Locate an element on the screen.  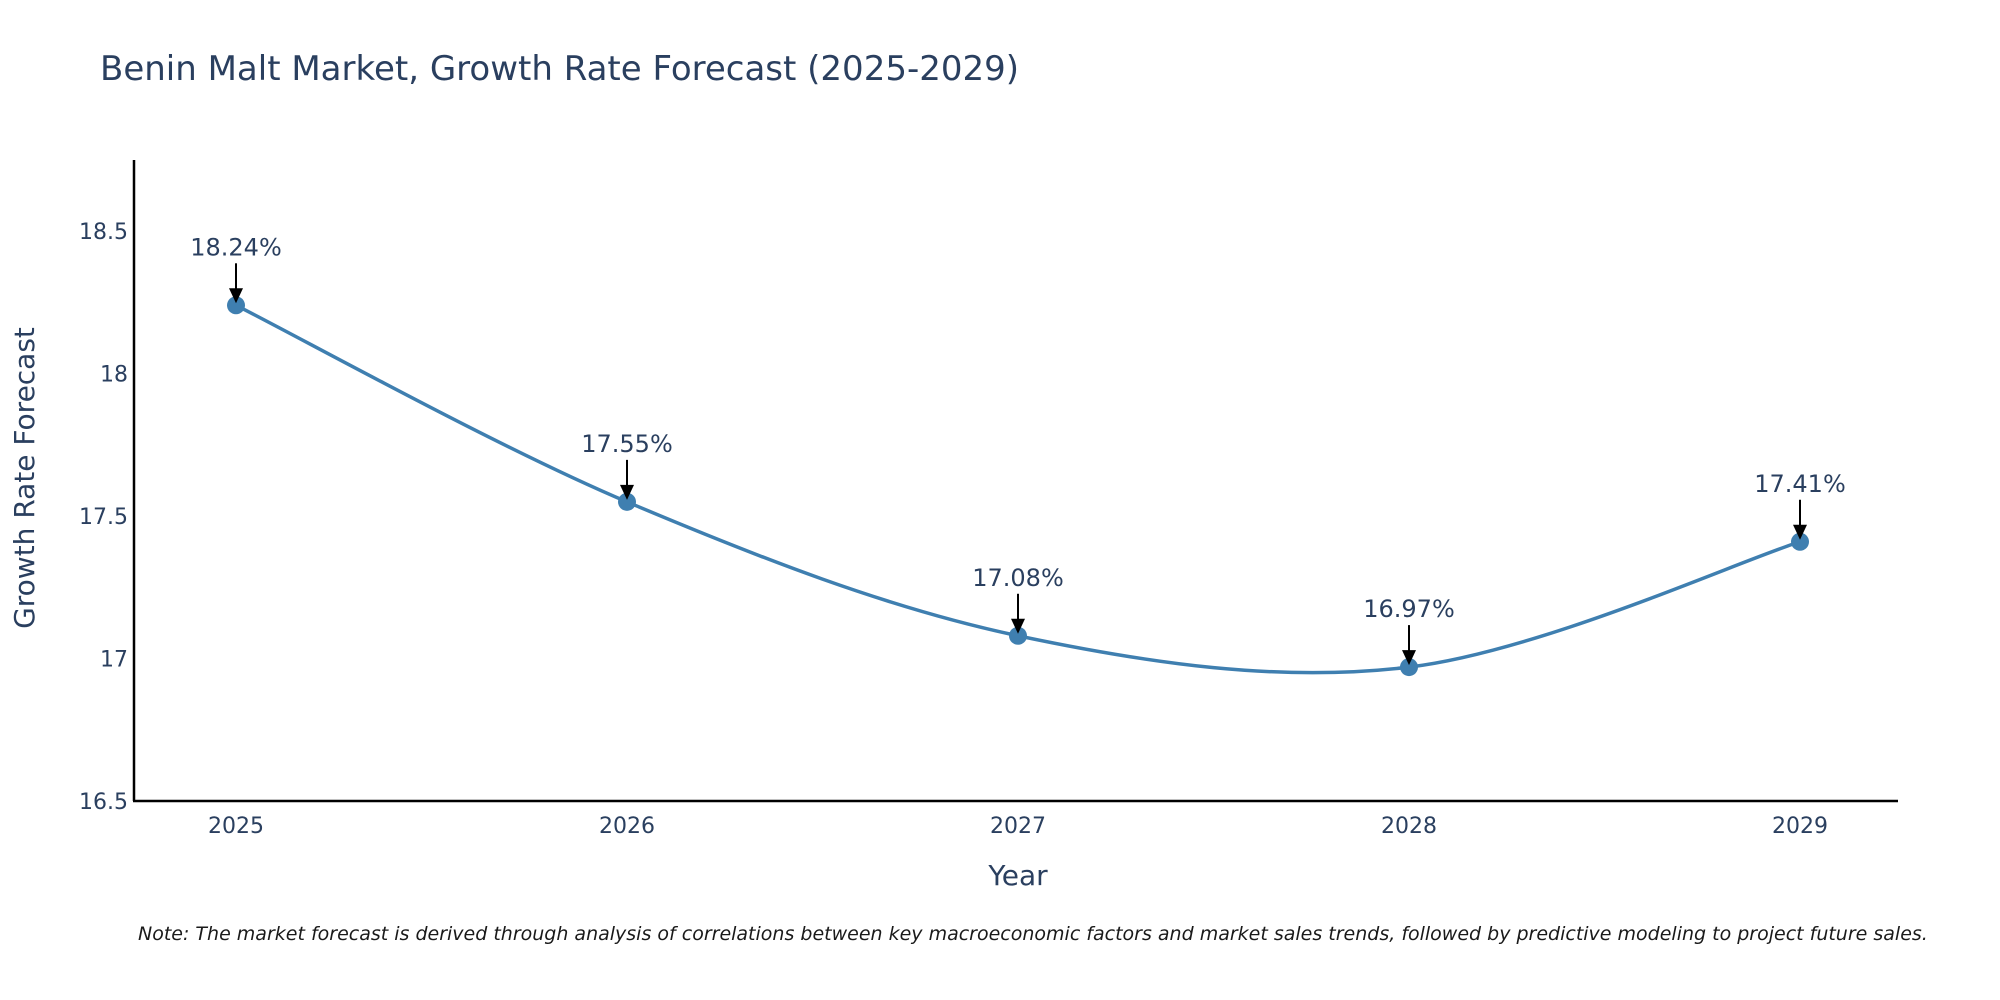
y-axis-ticks: 16.5 17 17.5 18 18.5 is located at coordinates (103, 517).